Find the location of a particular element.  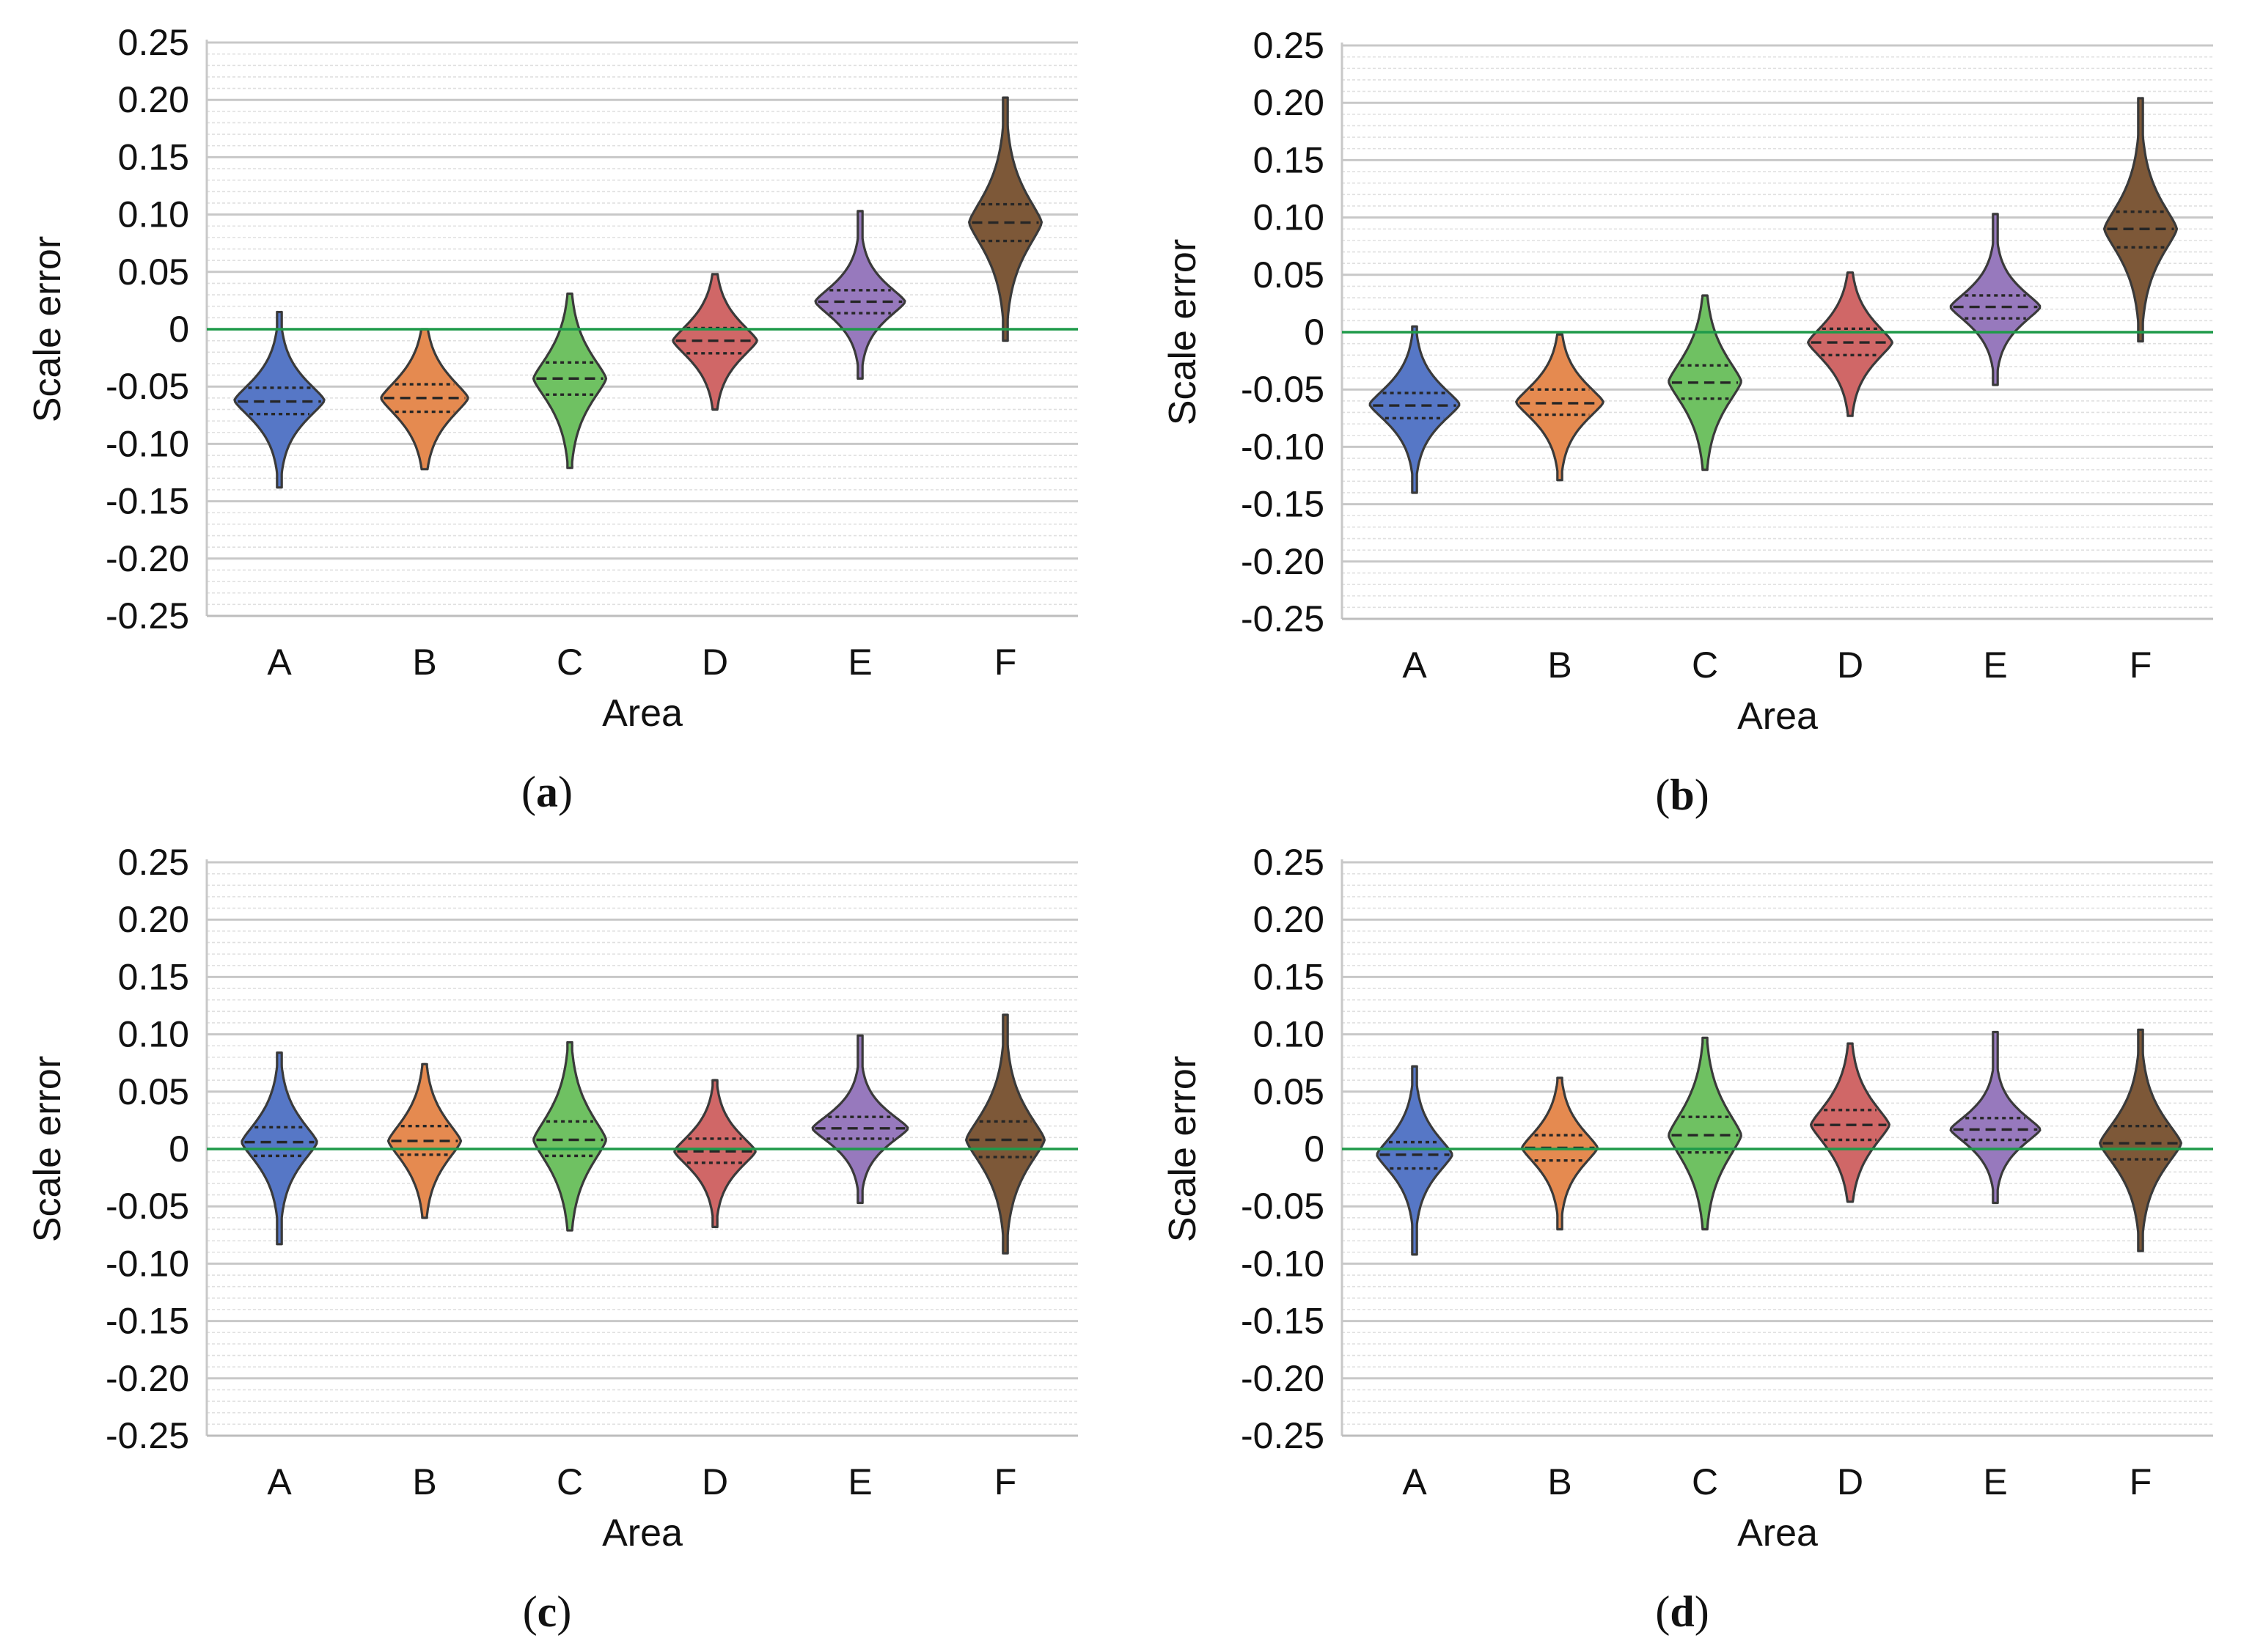

panel-label: (c) is located at coordinates (547, 1612).